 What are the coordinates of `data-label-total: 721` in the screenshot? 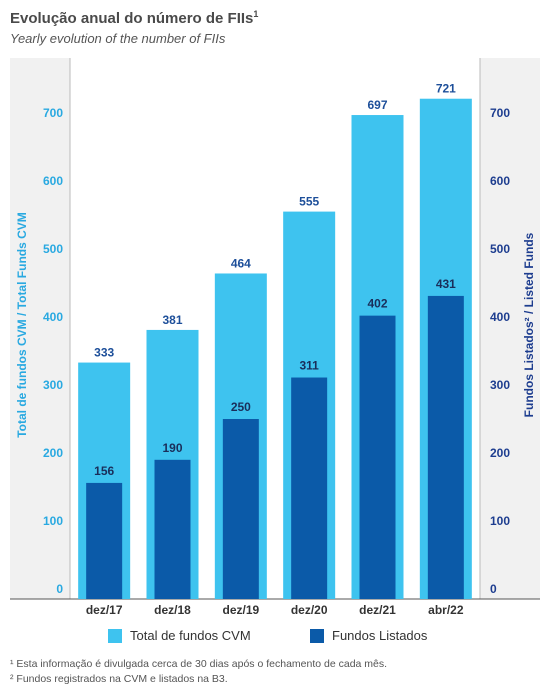 It's located at (446, 89).